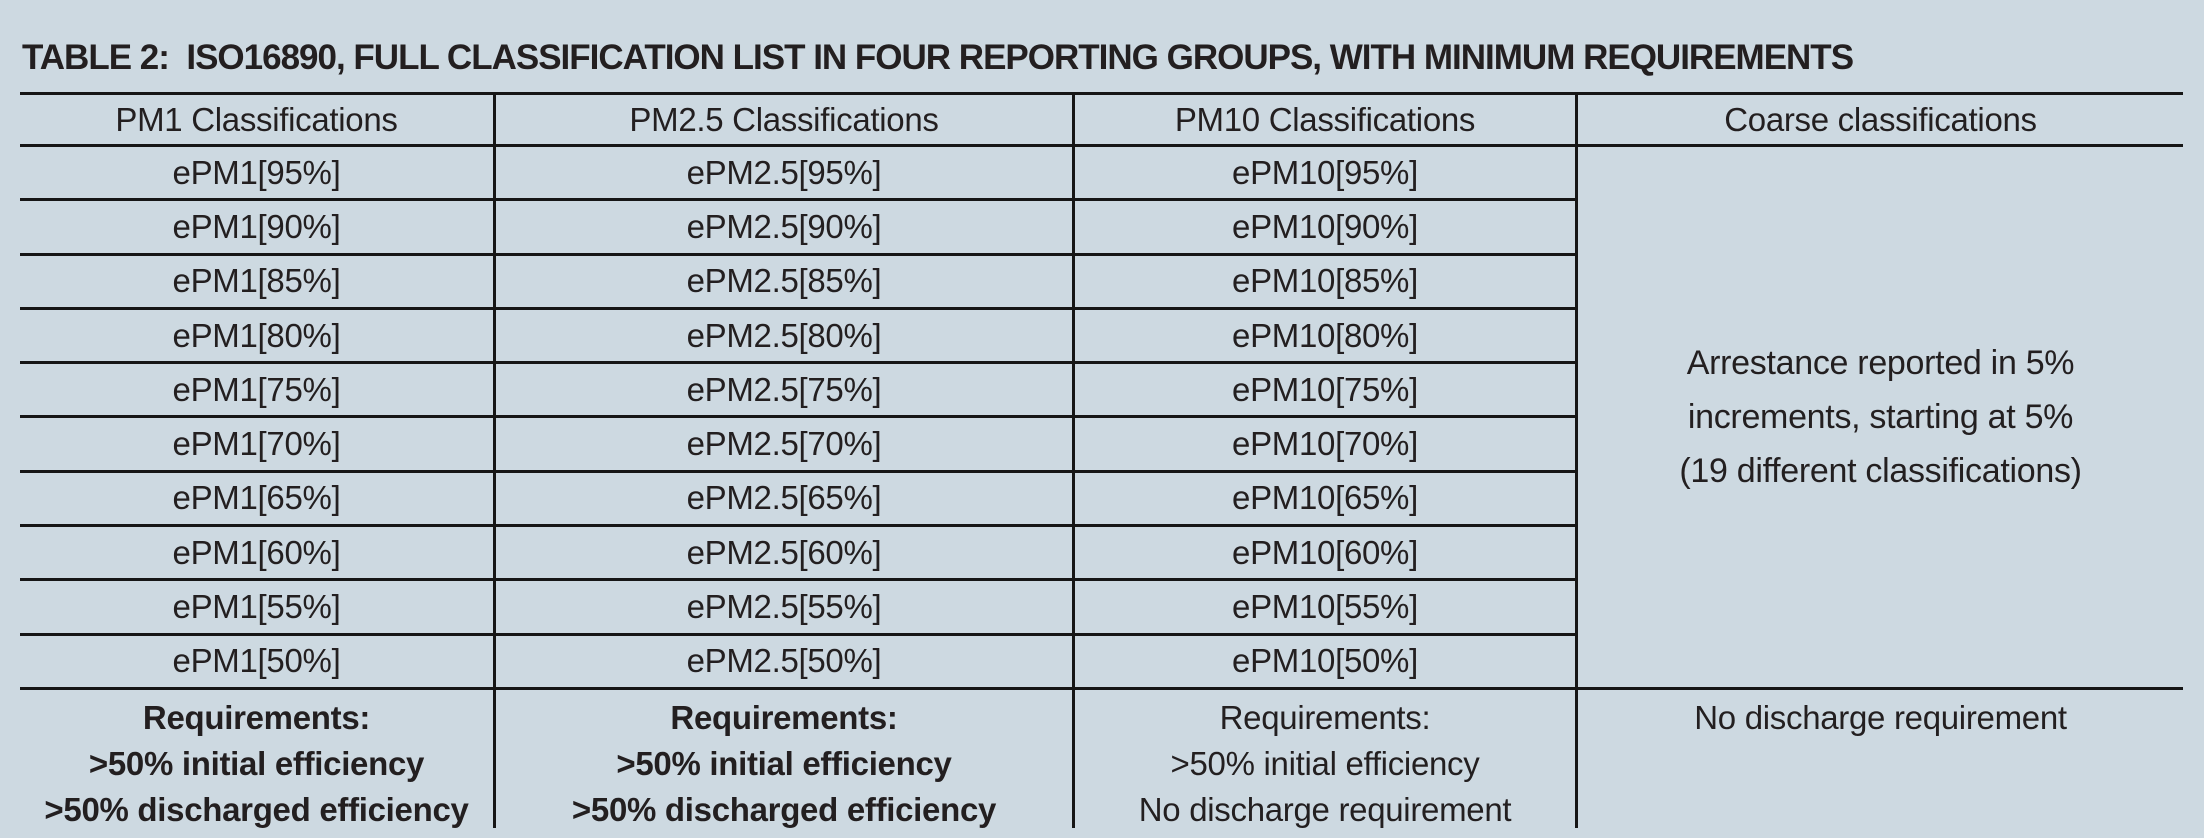 The image size is (2204, 838). Describe the element at coordinates (785, 119) in the screenshot. I see `header-pm25: PM2.5 Classifications` at that location.